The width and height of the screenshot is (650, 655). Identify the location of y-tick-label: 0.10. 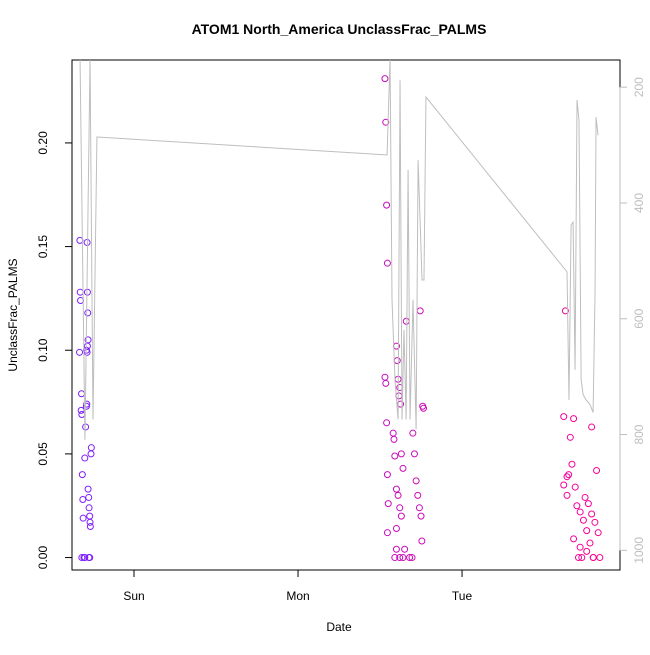
(43, 350).